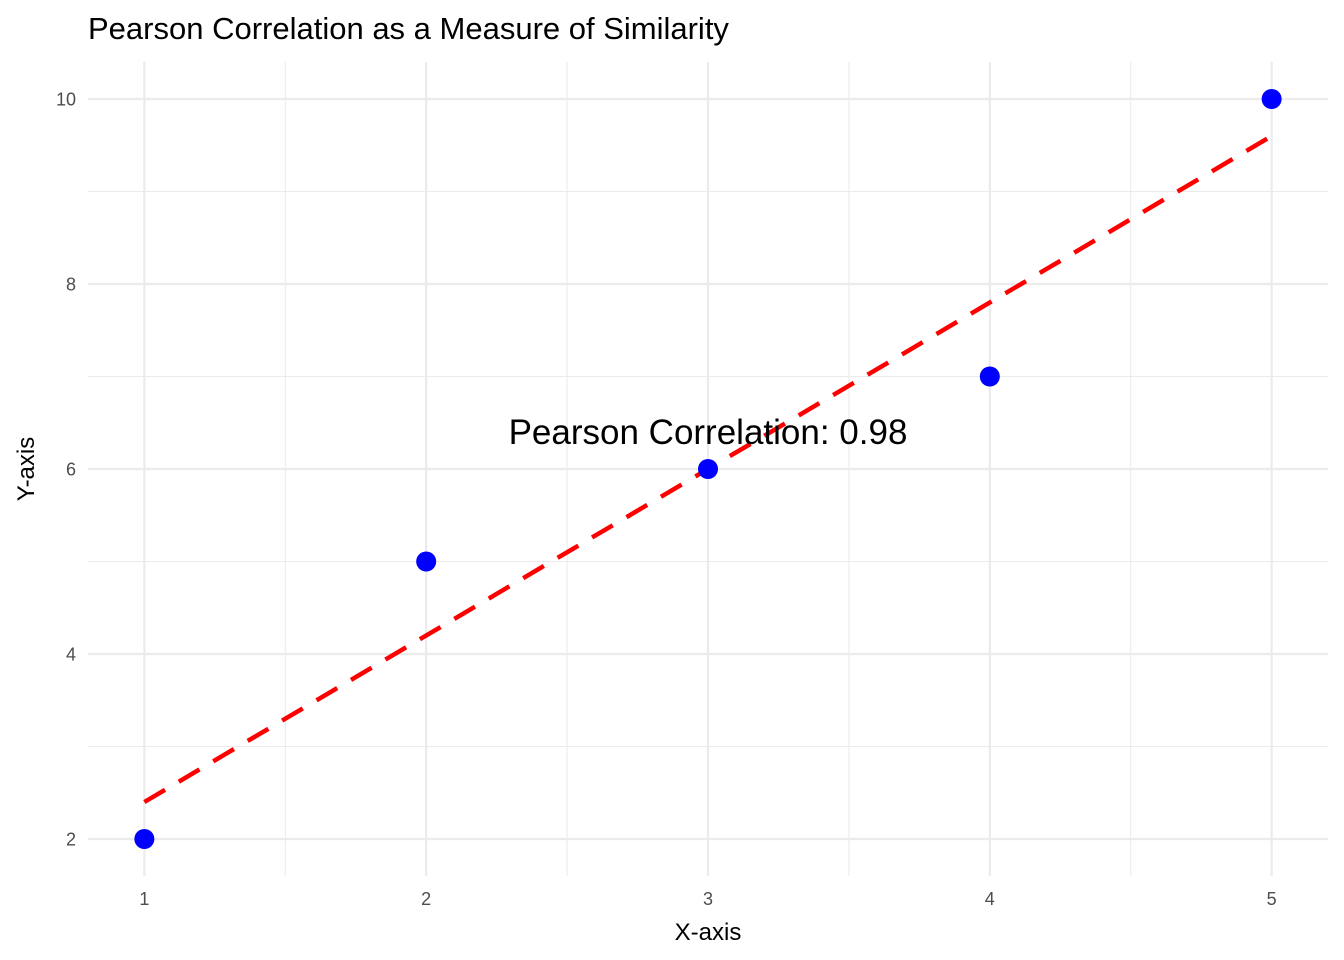 This screenshot has width=1344, height=960. What do you see at coordinates (990, 899) in the screenshot?
I see `x-tick-label: 4` at bounding box center [990, 899].